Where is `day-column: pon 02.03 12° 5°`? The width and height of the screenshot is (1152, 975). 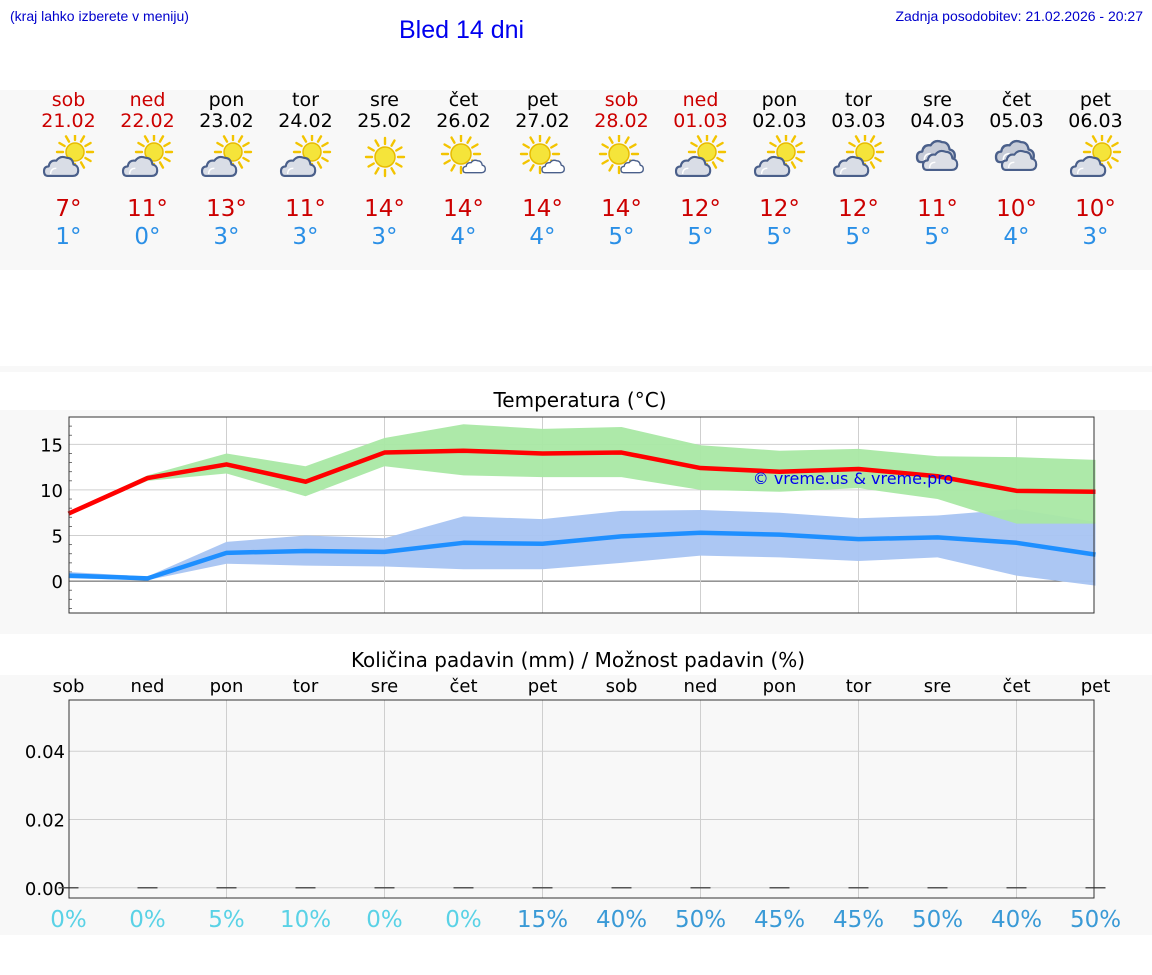 day-column: pon 02.03 12° 5° is located at coordinates (780, 170).